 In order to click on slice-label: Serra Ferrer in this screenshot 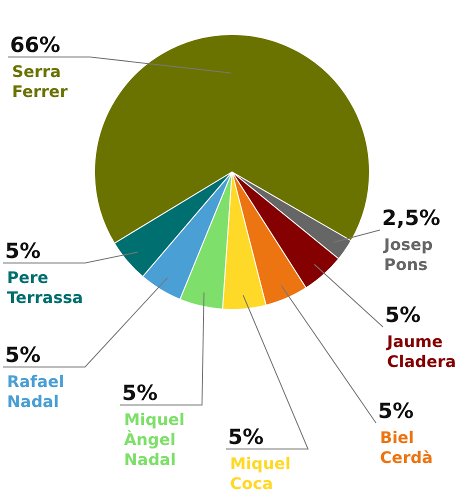, I will do `click(40, 81)`.